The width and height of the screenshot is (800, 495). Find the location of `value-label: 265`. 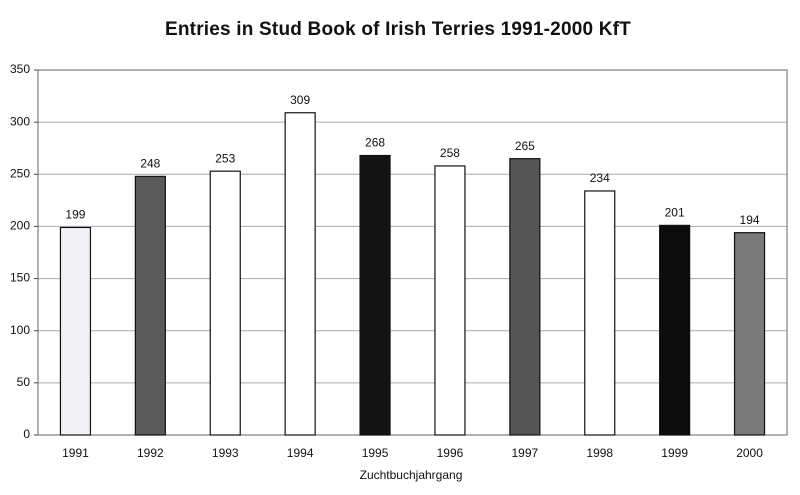

value-label: 265 is located at coordinates (525, 146).